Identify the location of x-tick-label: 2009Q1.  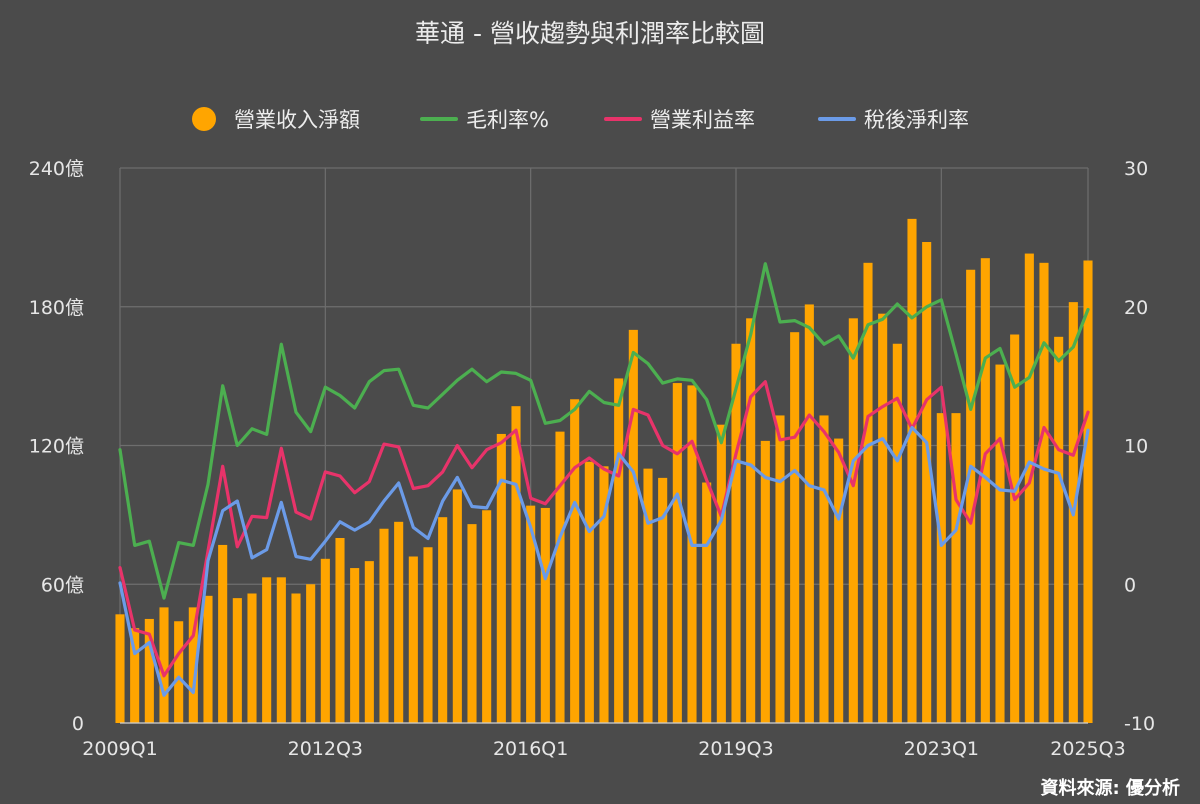
(119, 749).